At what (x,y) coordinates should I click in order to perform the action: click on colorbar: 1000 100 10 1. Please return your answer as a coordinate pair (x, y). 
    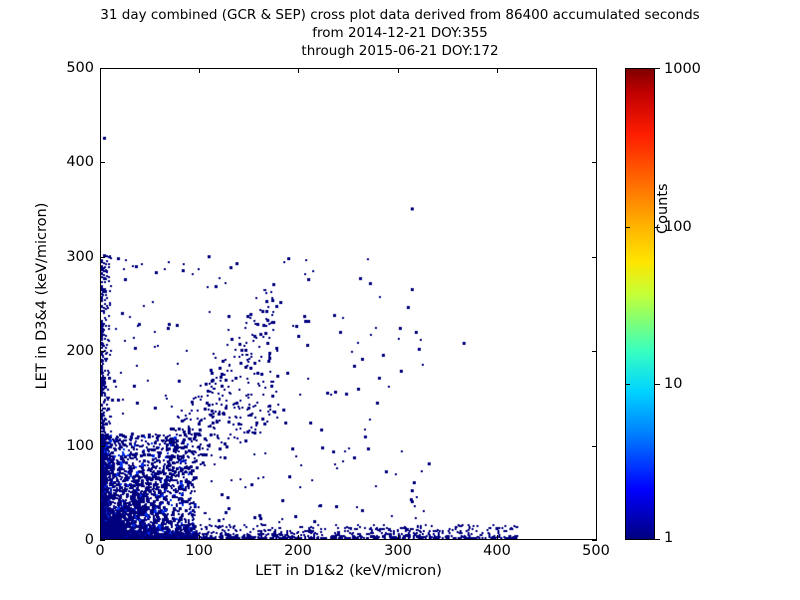
    Looking at the image, I should click on (663, 303).